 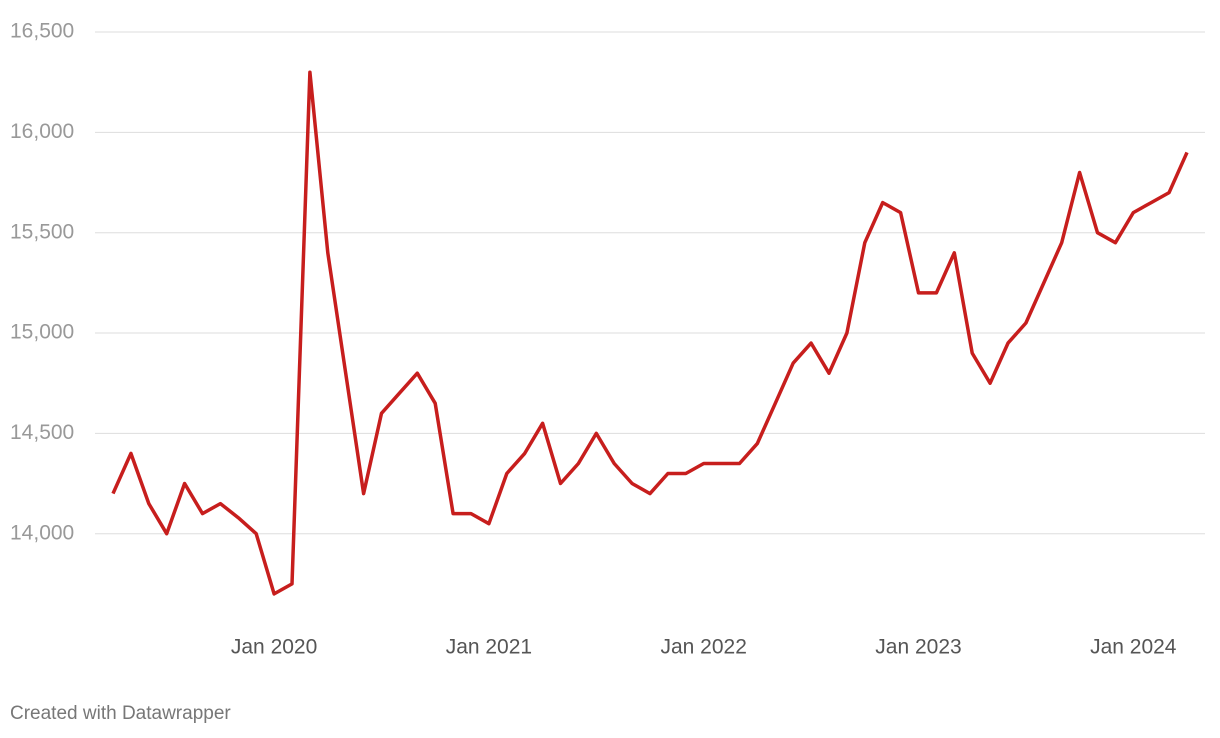 I want to click on y-tick-label: 15,500, so click(x=42, y=231).